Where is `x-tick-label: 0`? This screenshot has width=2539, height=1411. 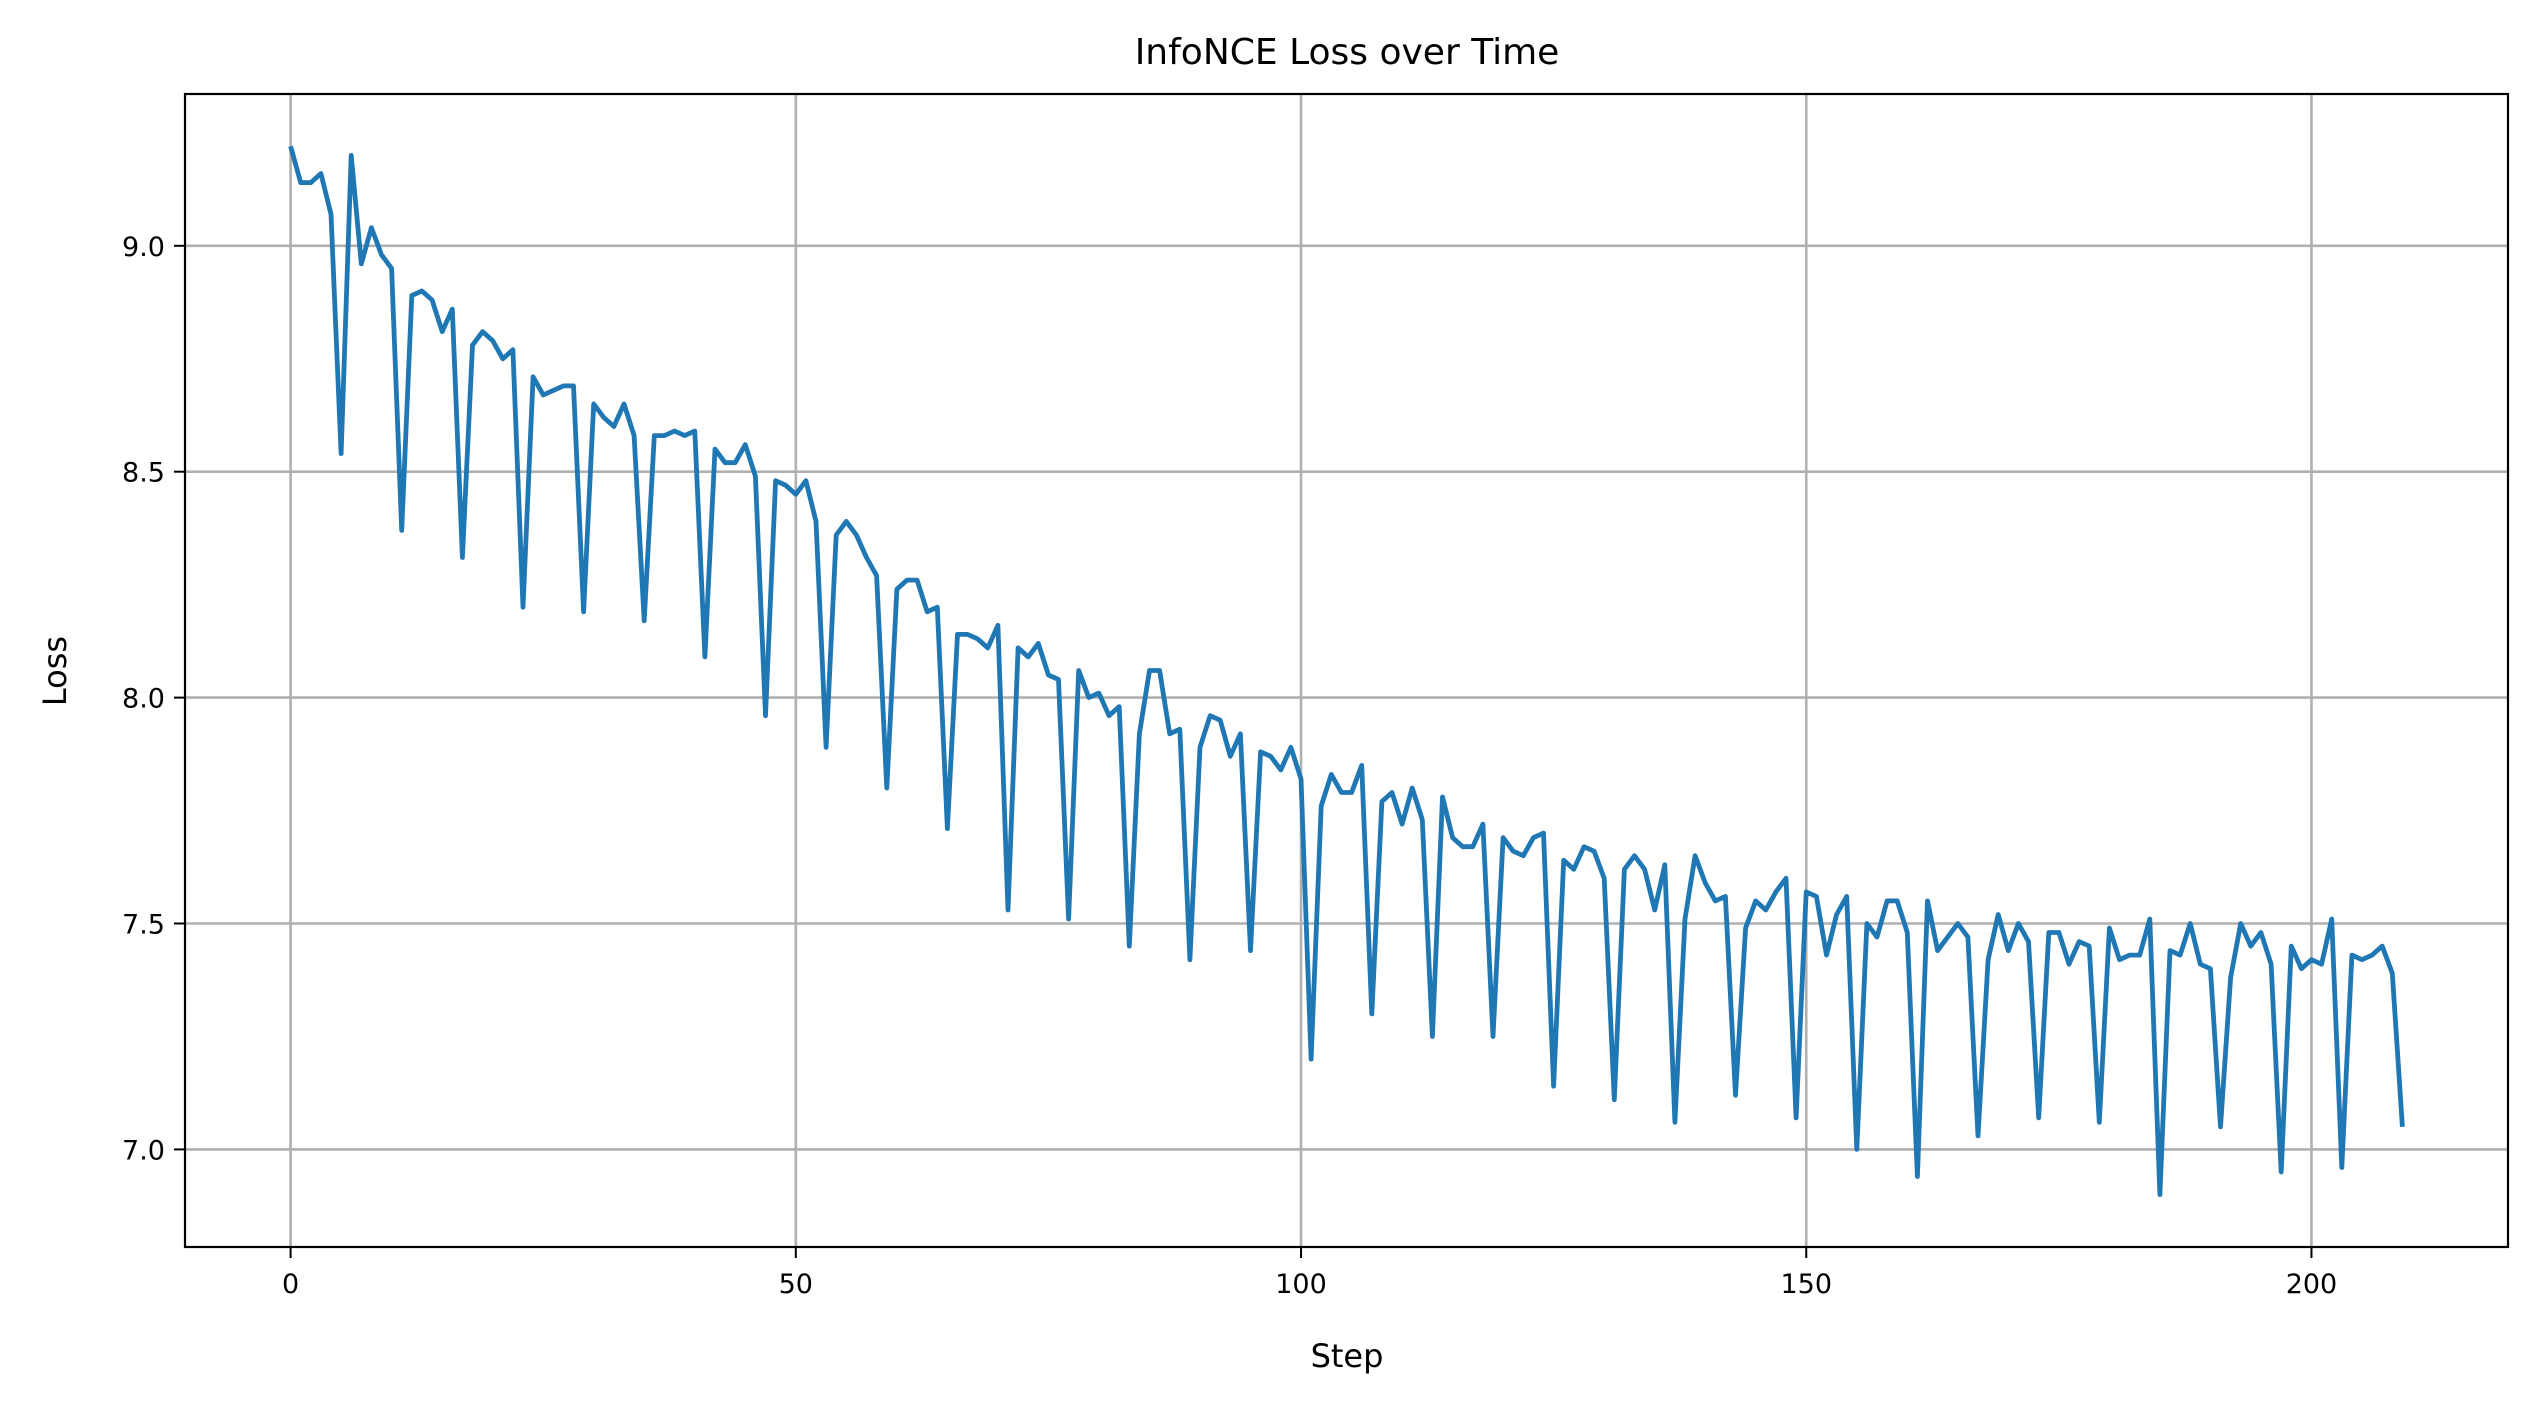 x-tick-label: 0 is located at coordinates (290, 1284).